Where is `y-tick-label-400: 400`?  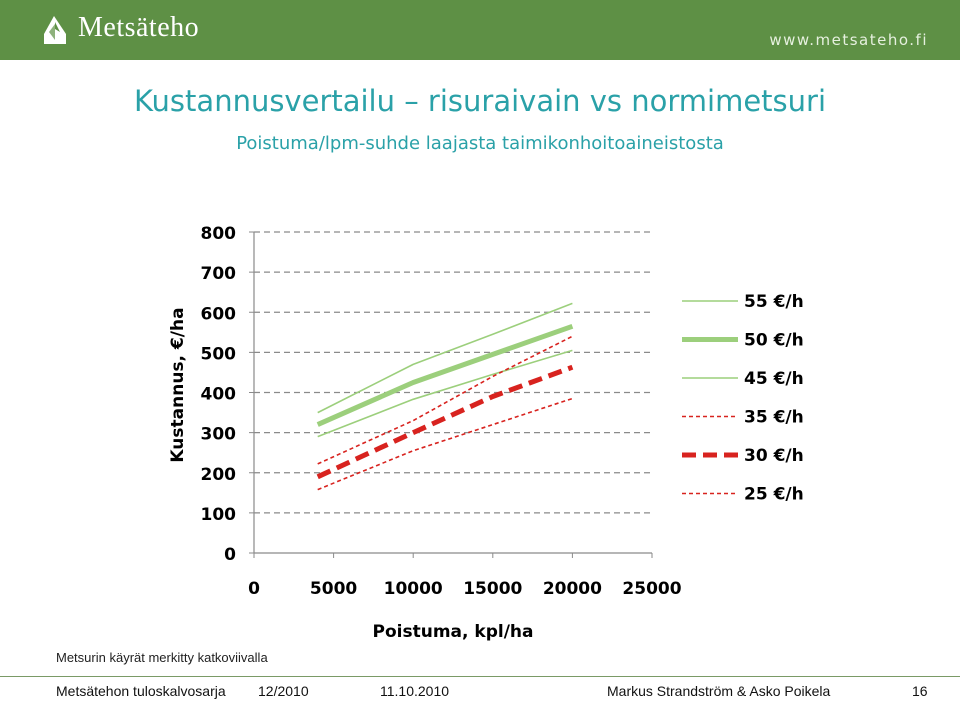
y-tick-label-400: 400 is located at coordinates (219, 395).